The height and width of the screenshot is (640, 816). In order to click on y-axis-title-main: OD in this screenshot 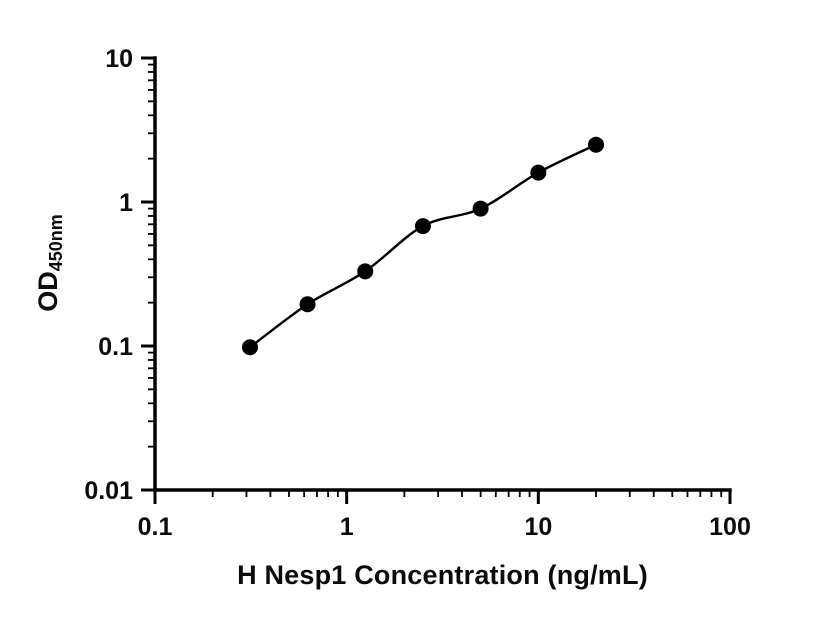, I will do `click(48, 291)`.